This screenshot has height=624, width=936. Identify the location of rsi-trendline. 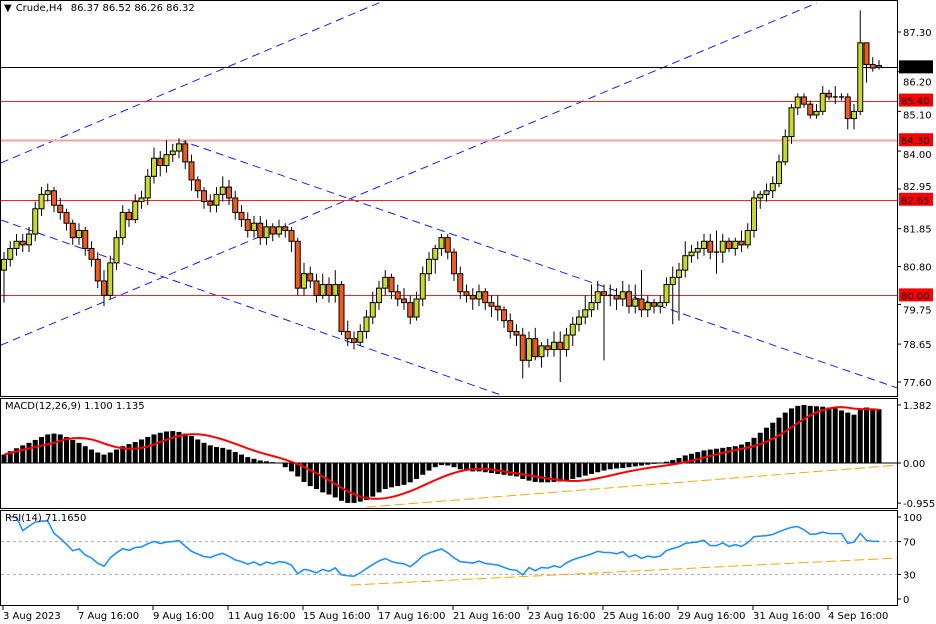
(624, 571).